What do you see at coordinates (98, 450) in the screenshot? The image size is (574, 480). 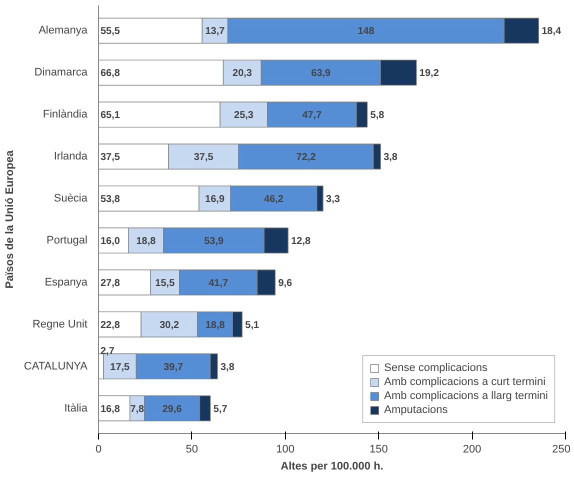 I see `x-tick-label: 0` at bounding box center [98, 450].